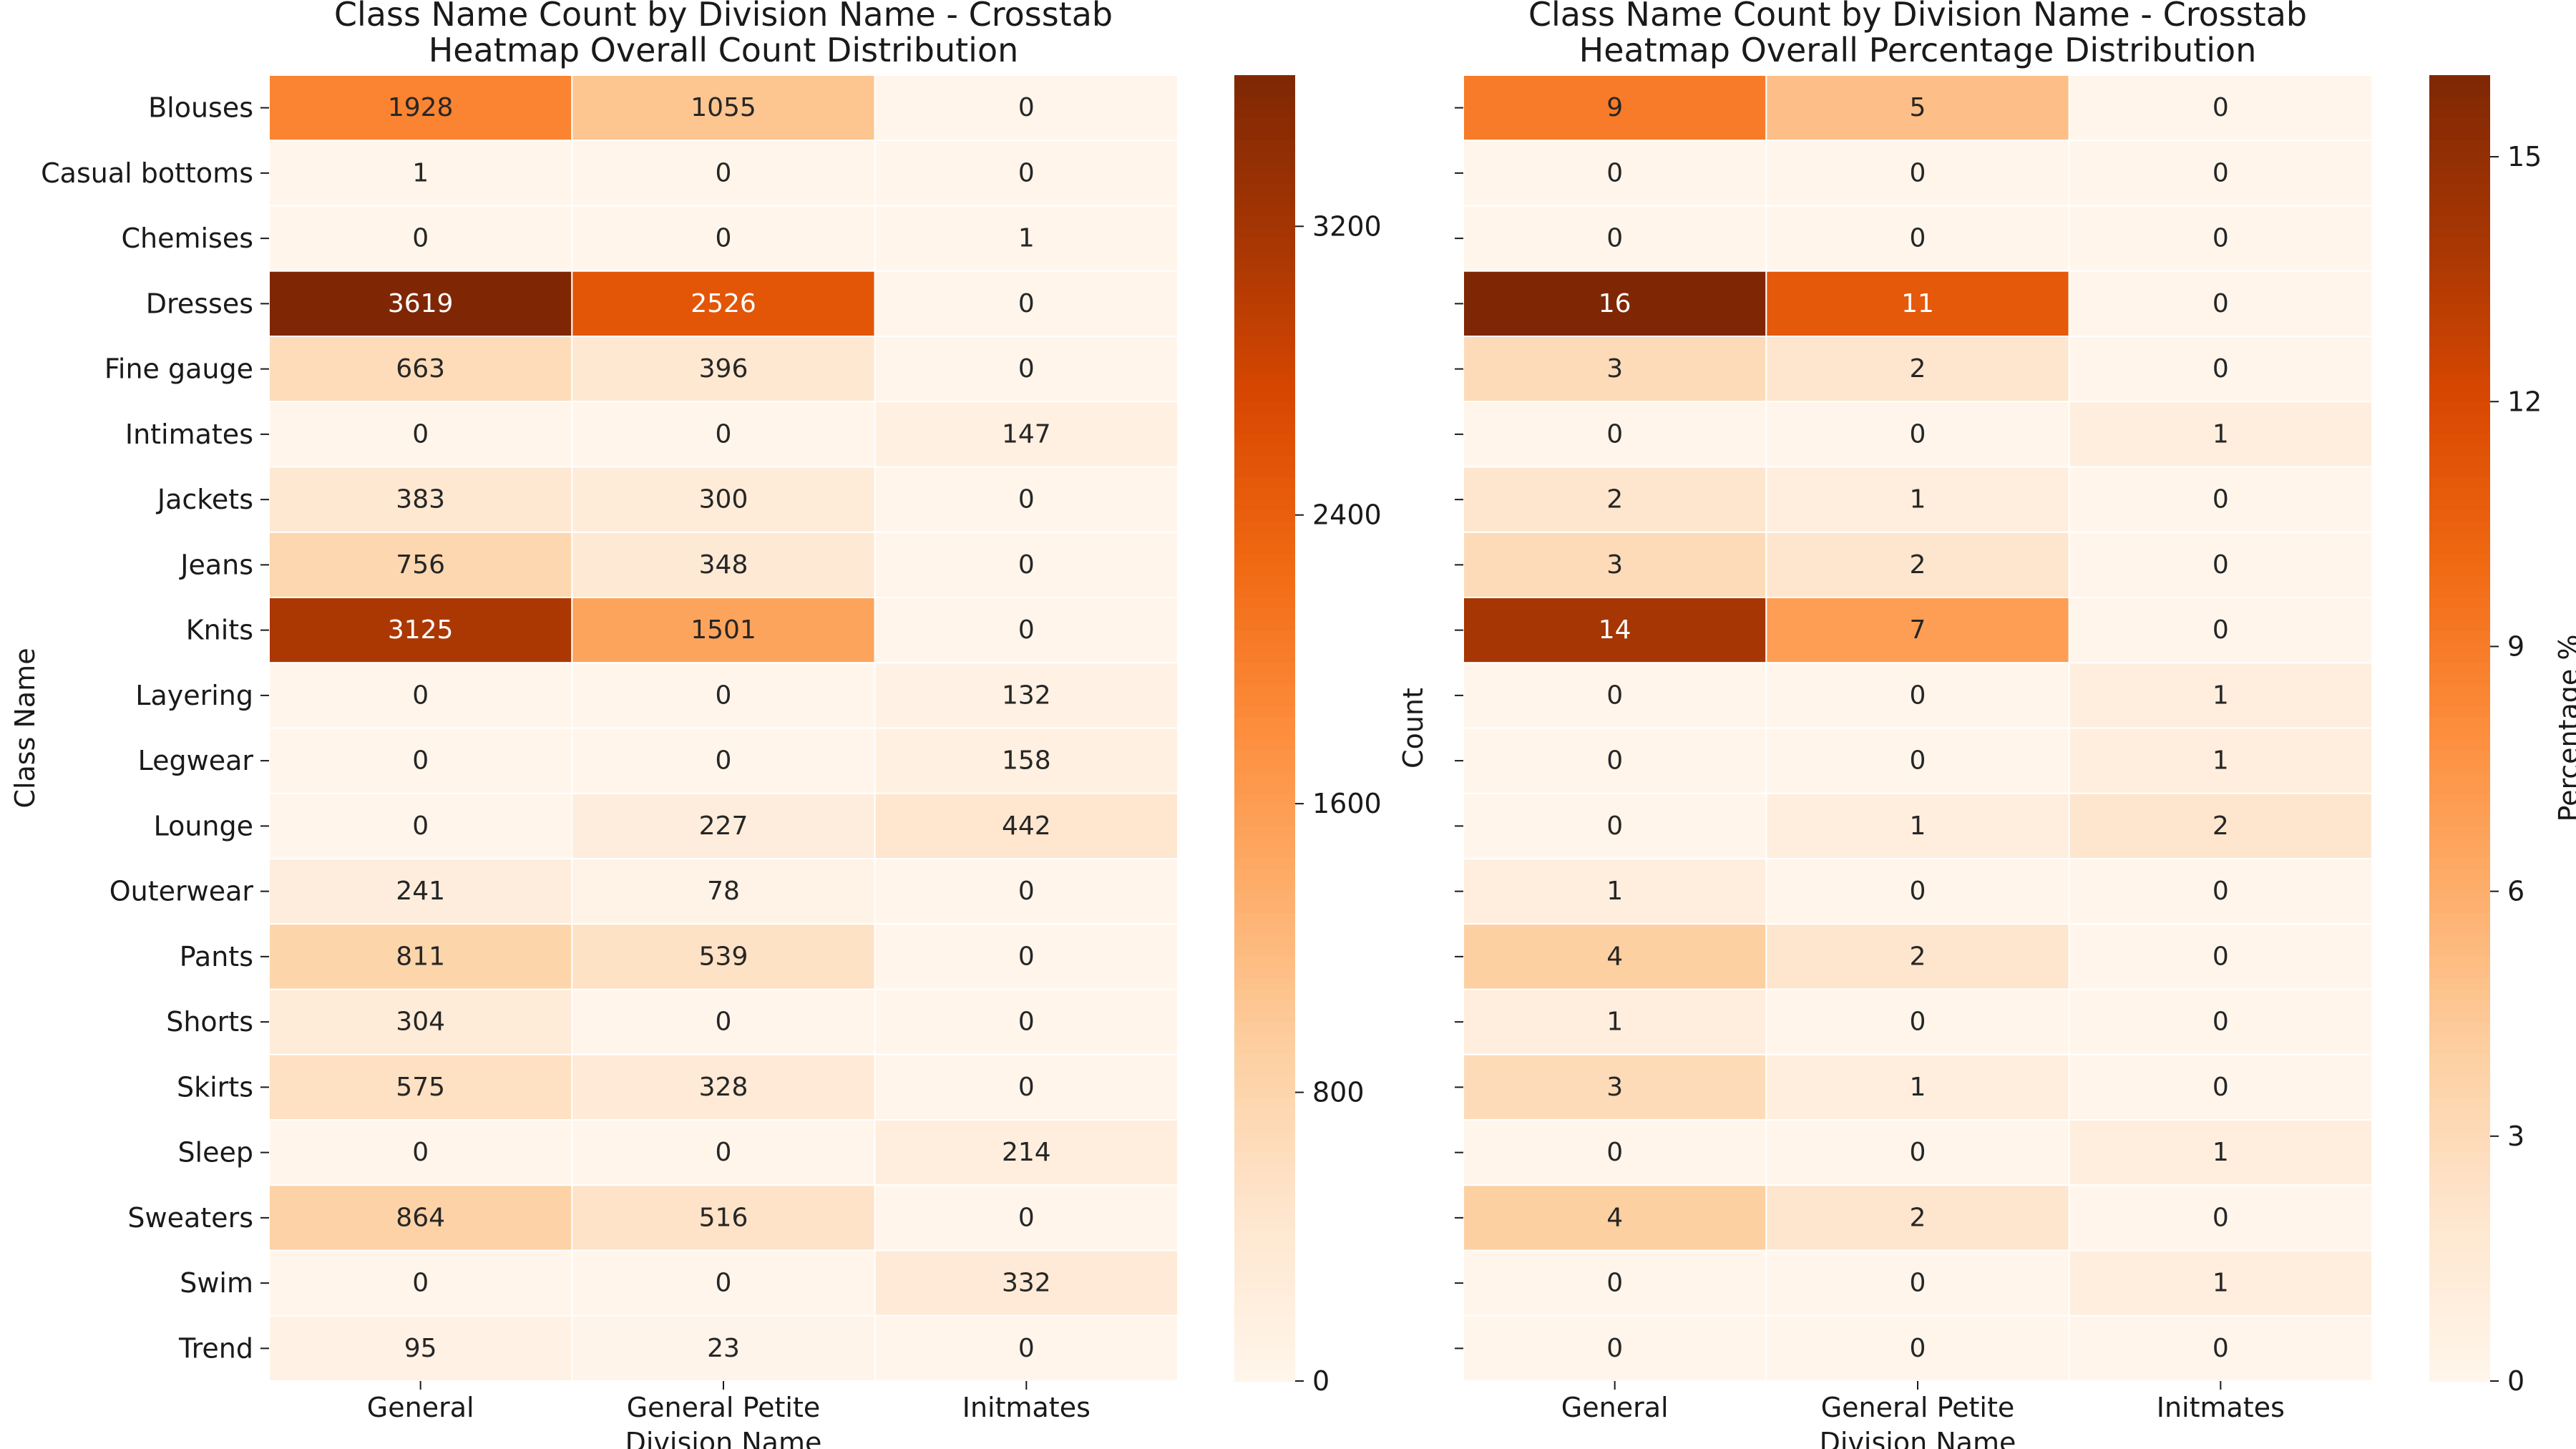 This screenshot has height=1449, width=2576. I want to click on heatmap-1-cell-fine-gauge-general-petite, so click(723, 369).